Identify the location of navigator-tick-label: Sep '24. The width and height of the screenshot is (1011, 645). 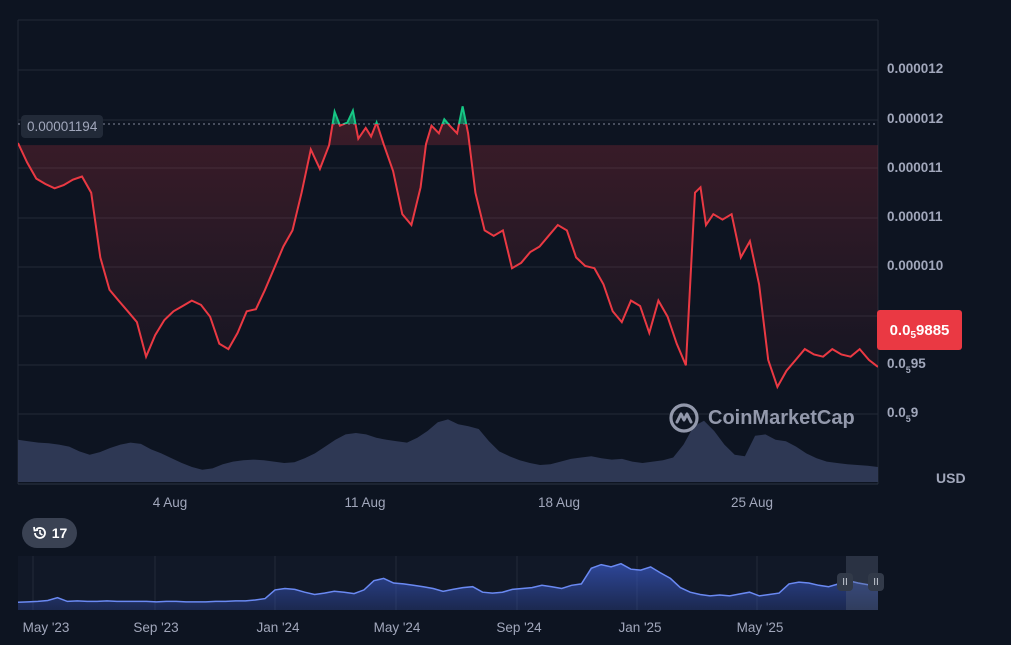
(519, 627).